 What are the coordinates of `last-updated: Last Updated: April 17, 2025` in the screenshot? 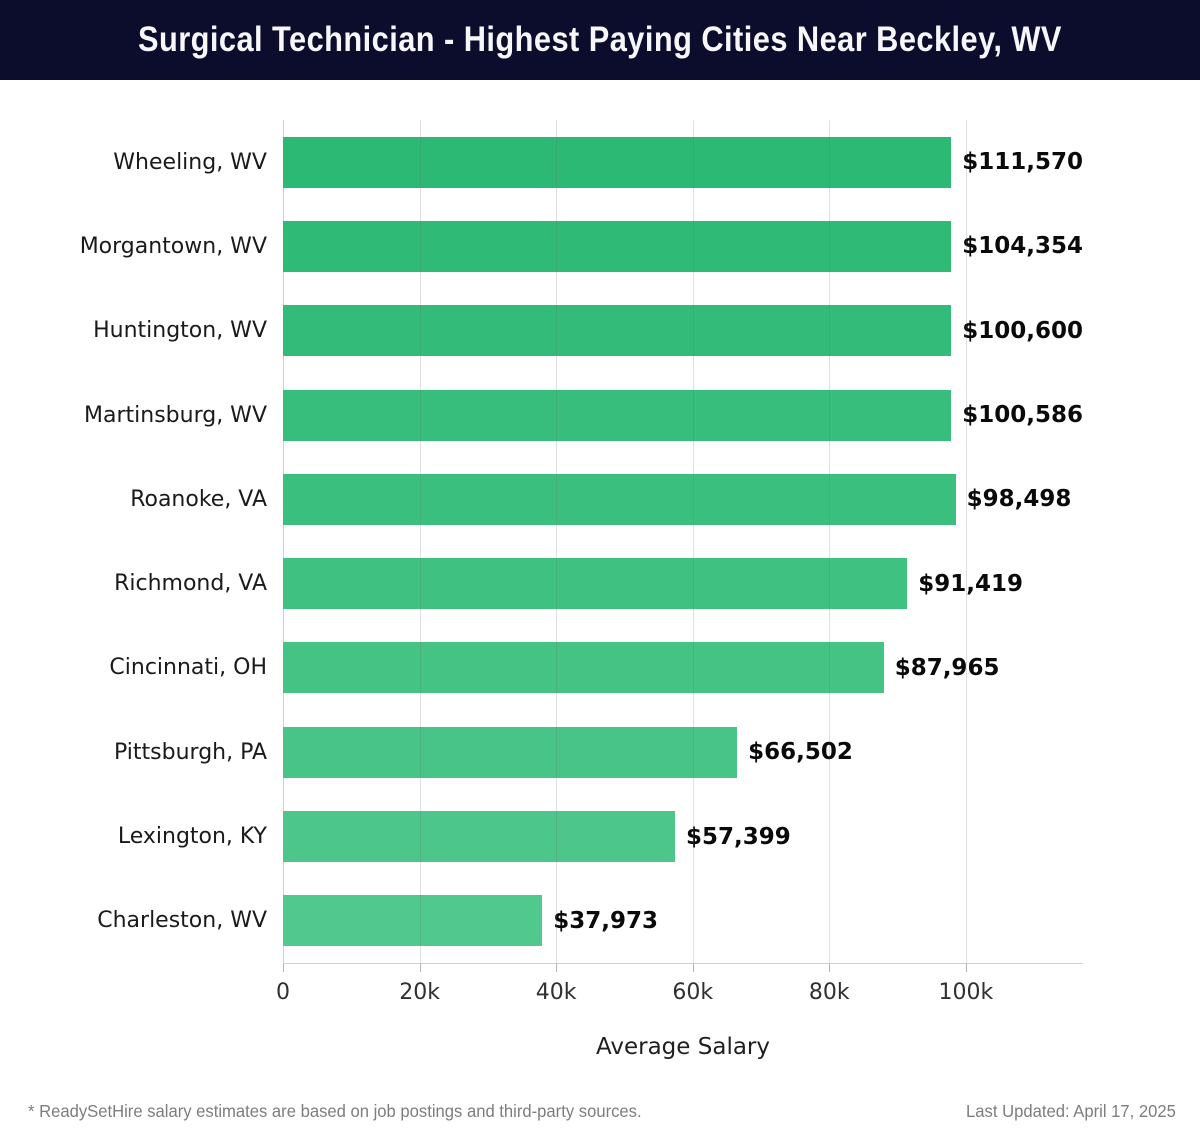 It's located at (1071, 1111).